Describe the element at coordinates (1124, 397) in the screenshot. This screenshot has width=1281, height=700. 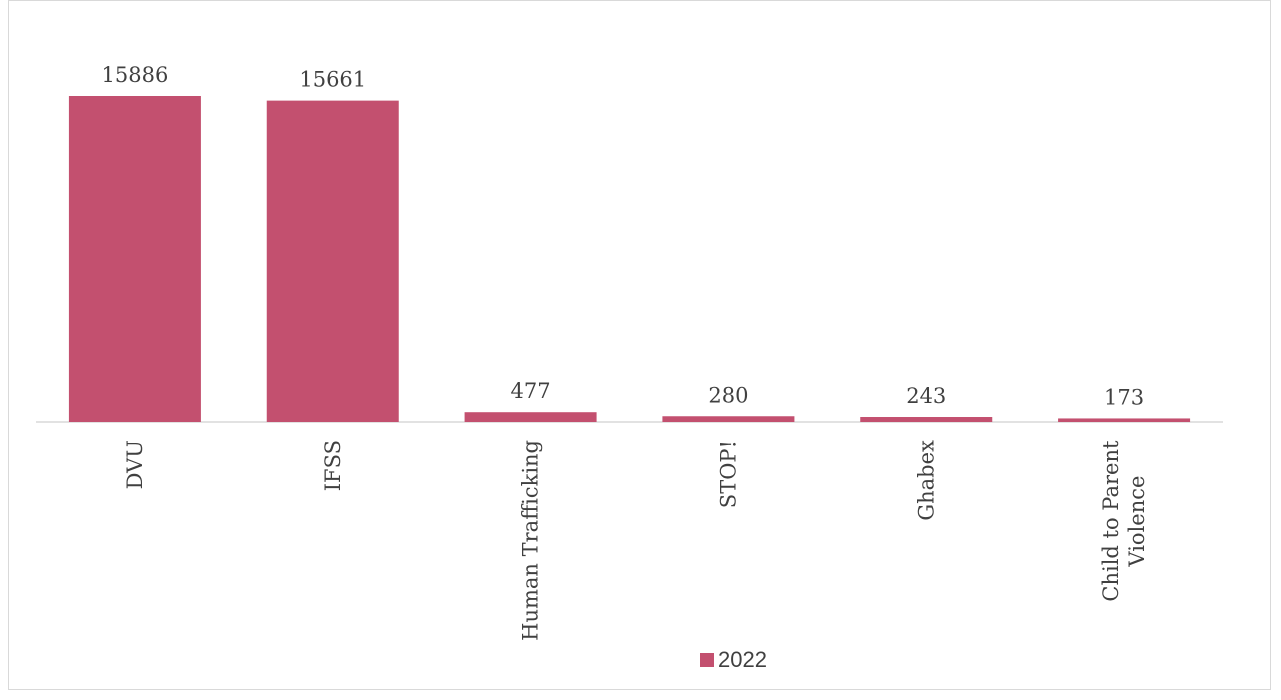
I see `data-label-5: 173` at that location.